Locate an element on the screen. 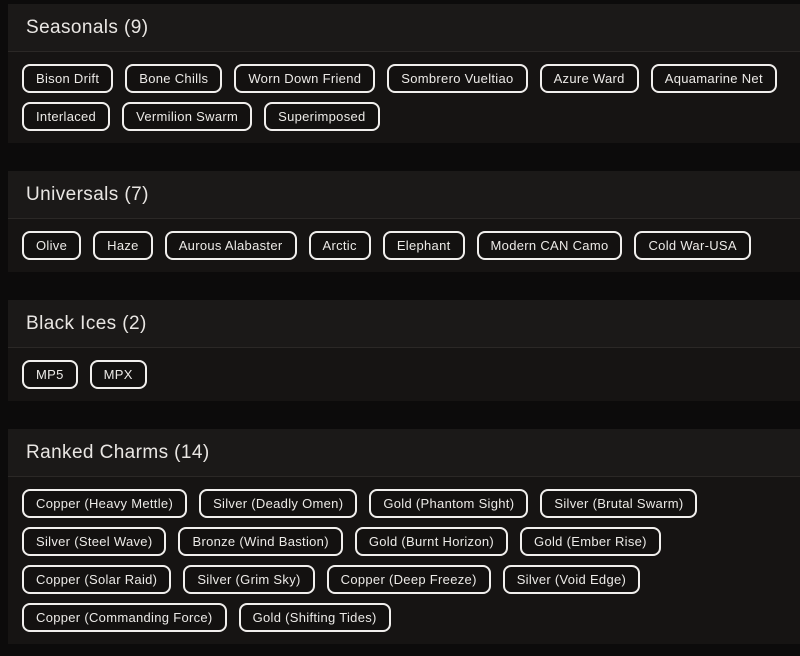 The height and width of the screenshot is (656, 800). chip-silver-void-edge: Silver (Void Edge) is located at coordinates (571, 579).